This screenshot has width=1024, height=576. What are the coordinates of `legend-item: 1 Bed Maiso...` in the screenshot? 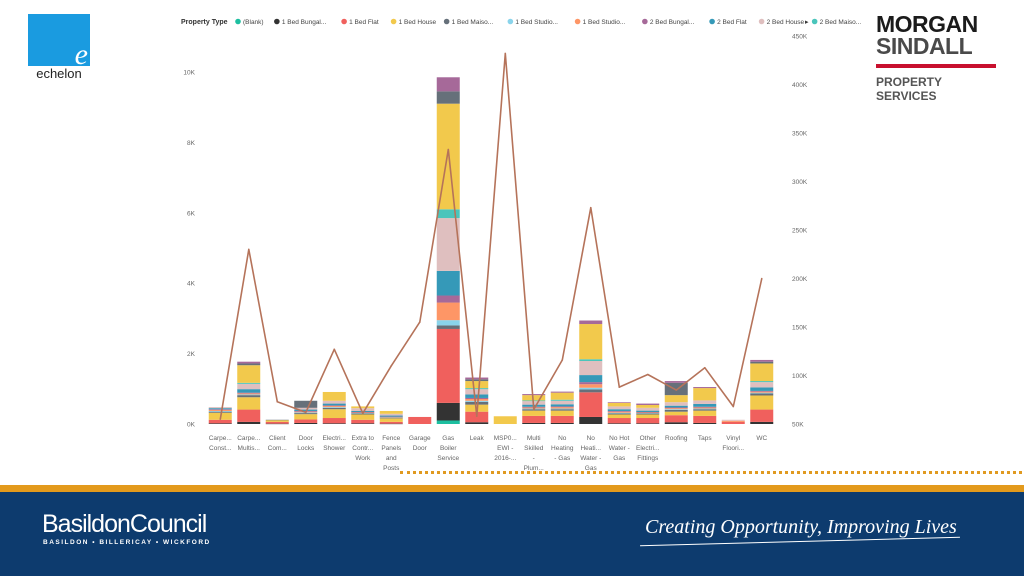 It's located at (473, 22).